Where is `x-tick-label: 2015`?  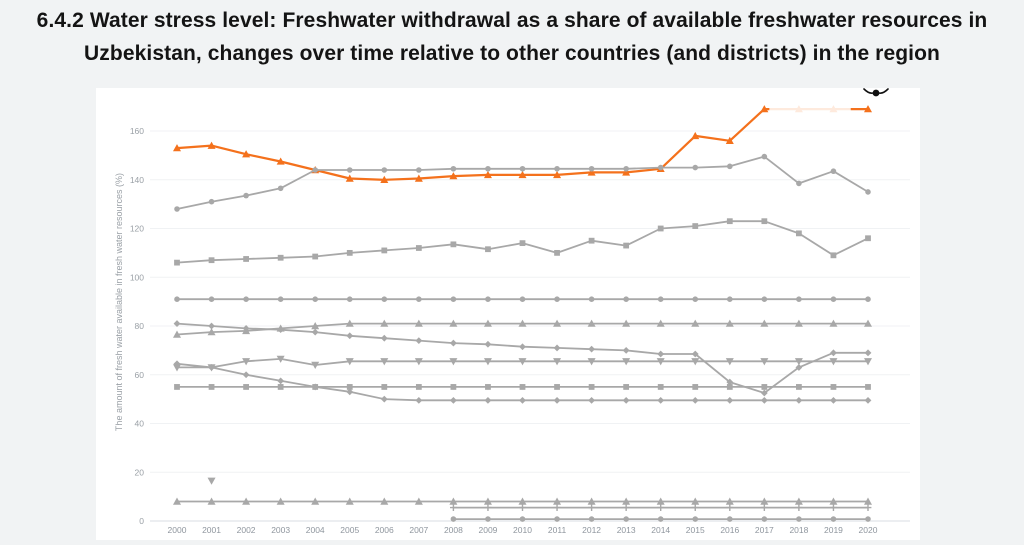 x-tick-label: 2015 is located at coordinates (695, 530).